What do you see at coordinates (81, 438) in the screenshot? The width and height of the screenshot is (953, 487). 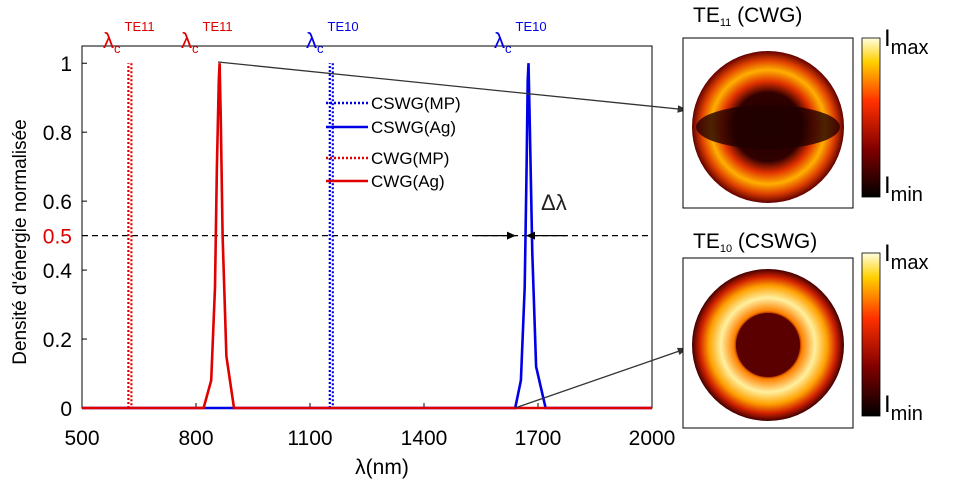 I see `x-tick-label: 500` at bounding box center [81, 438].